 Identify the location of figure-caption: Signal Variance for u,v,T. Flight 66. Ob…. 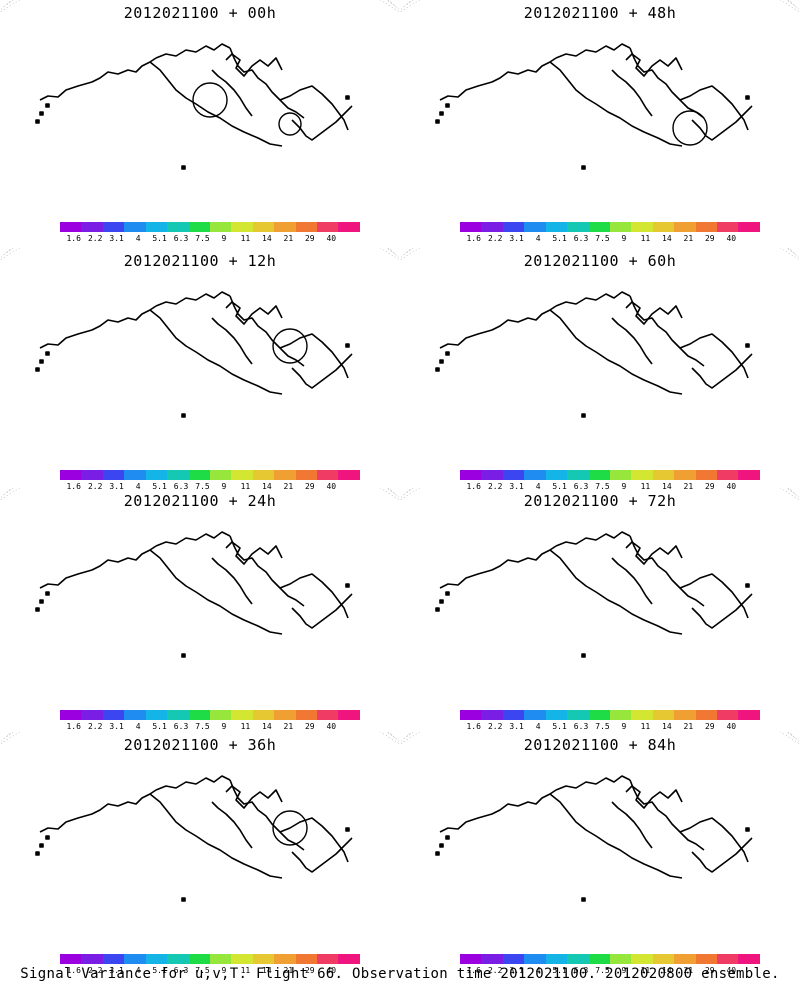
(400, 974).